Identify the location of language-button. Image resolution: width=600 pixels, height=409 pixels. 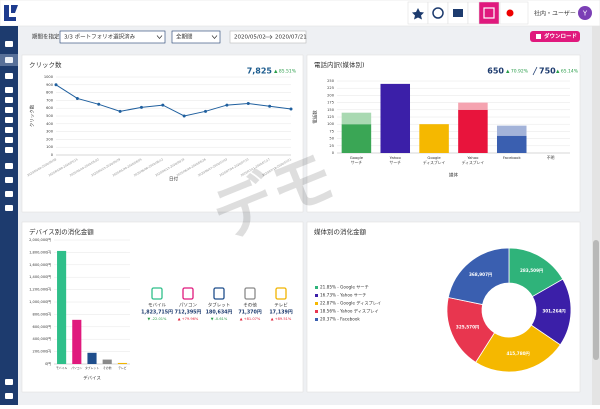
(514, 13).